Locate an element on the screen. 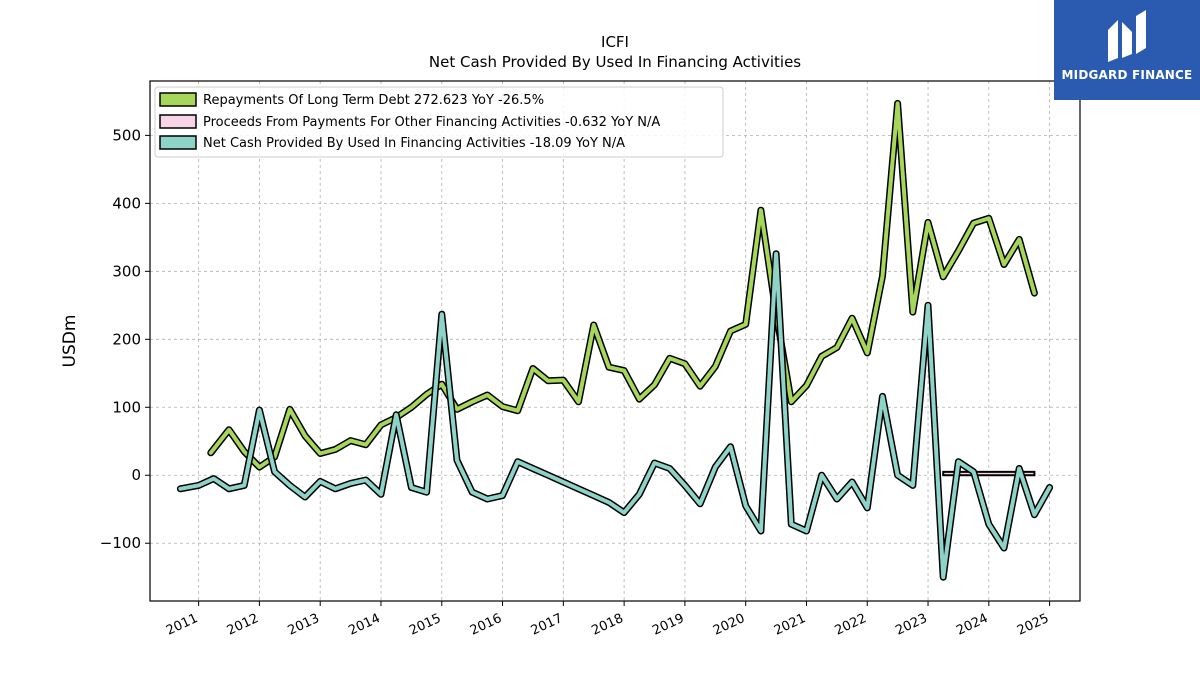 The height and width of the screenshot is (675, 1200). x-tick-label: 2018 is located at coordinates (607, 625).